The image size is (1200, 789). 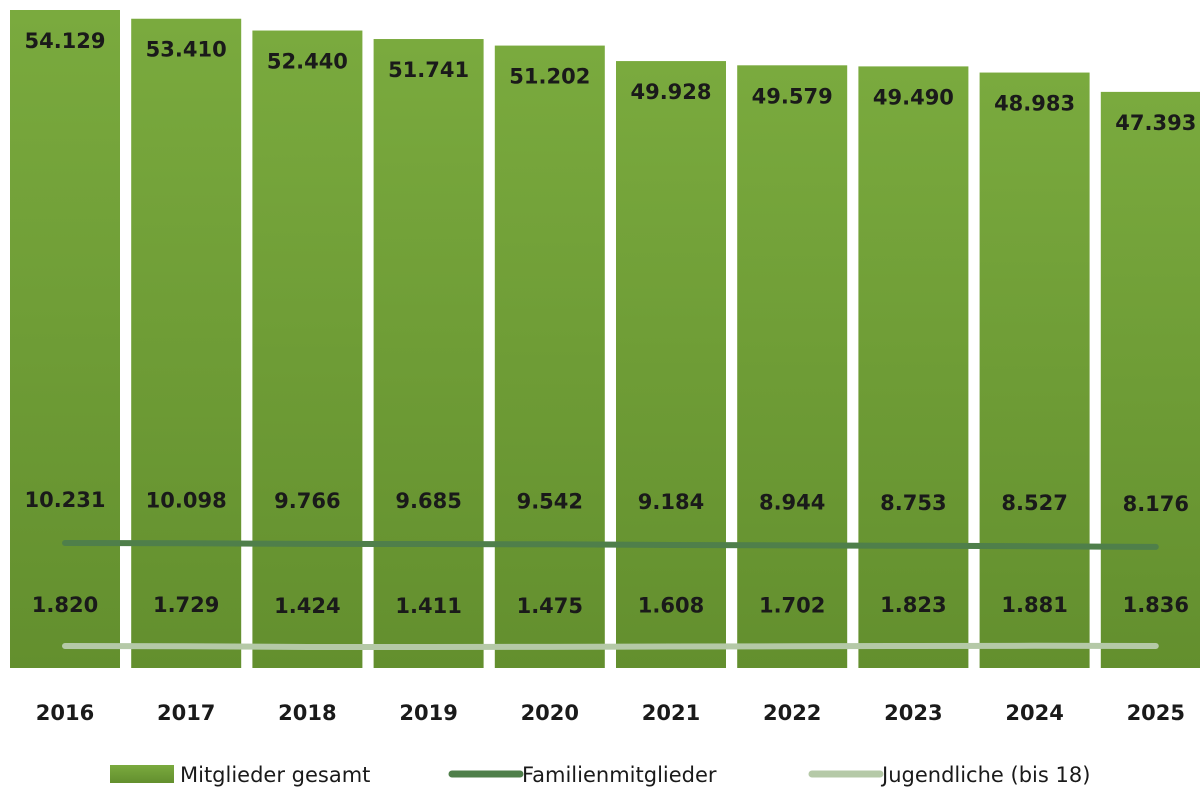 What do you see at coordinates (428, 713) in the screenshot?
I see `tick-label-2019: 2019` at bounding box center [428, 713].